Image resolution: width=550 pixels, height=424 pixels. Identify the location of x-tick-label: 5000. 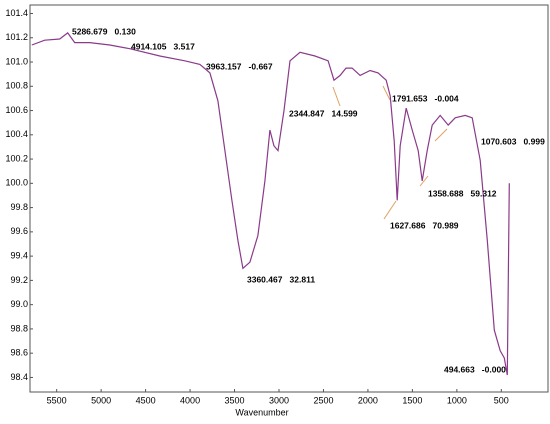
(101, 400).